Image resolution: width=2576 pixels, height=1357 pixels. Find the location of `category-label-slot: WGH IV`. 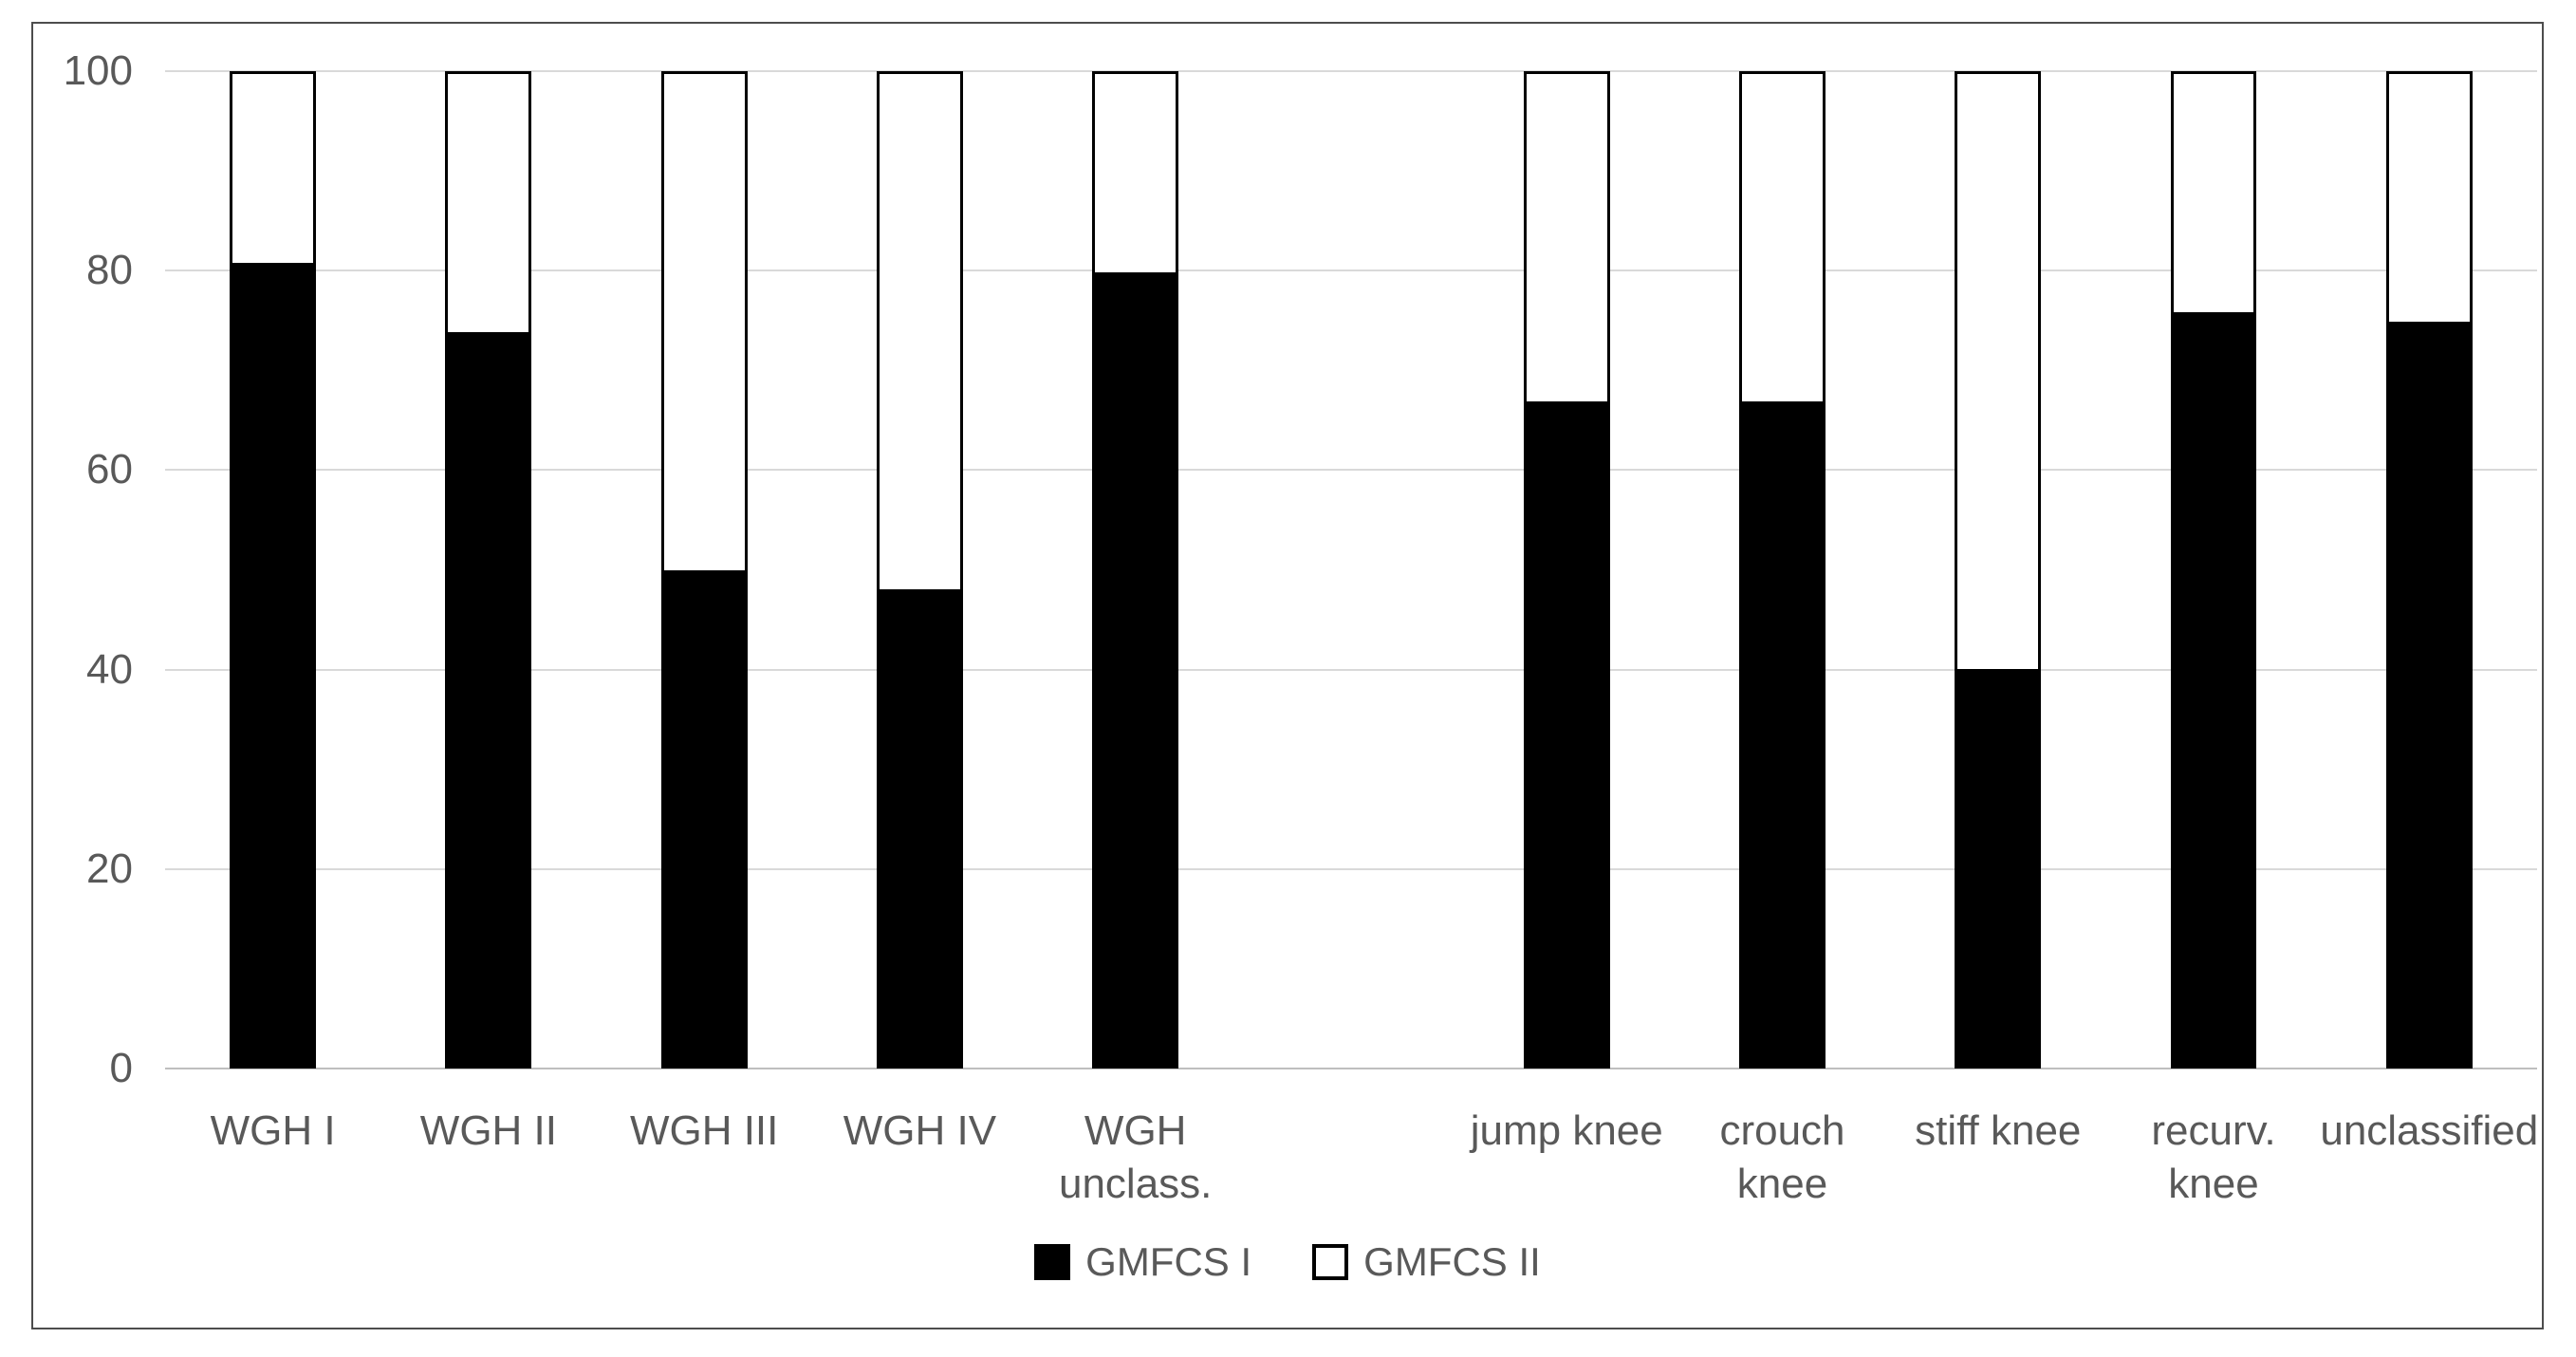

category-label-slot: WGH IV is located at coordinates (920, 1131).